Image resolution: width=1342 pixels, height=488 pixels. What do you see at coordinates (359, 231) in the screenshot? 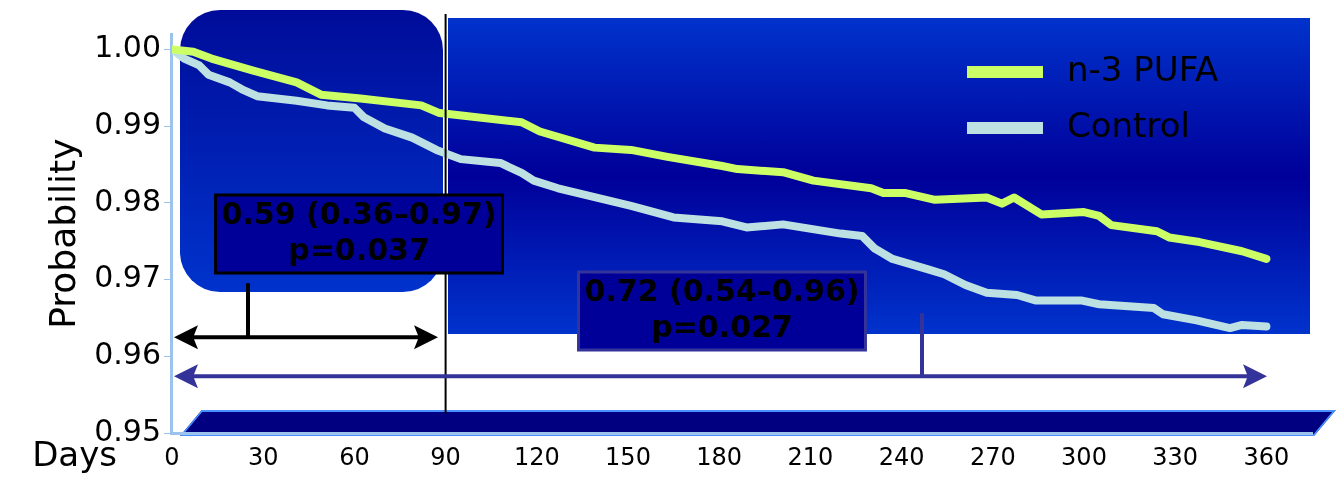
I see `annotation: 0.59 (0.36–0.97) p=0.037` at bounding box center [359, 231].